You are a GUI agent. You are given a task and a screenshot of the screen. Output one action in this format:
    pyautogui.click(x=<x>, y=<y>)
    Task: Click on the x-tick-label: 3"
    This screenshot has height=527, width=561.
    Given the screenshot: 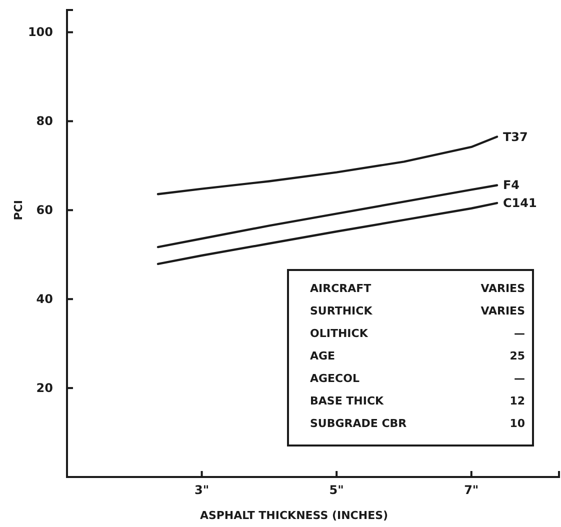 What is the action you would take?
    pyautogui.click(x=202, y=490)
    